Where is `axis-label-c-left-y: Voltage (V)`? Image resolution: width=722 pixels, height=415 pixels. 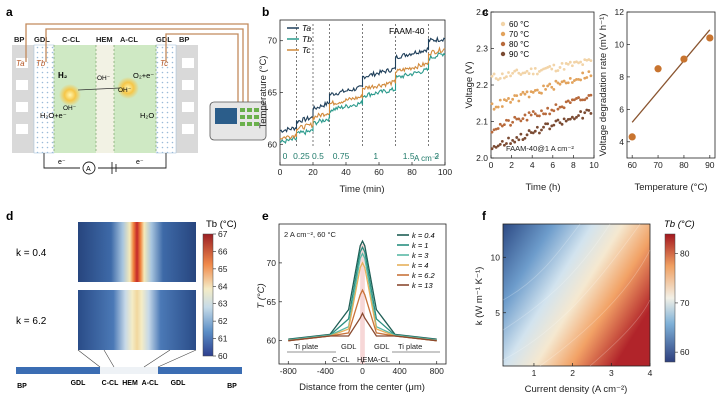
axis-label-c-left-y: Voltage (V) is located at coordinates (469, 85).